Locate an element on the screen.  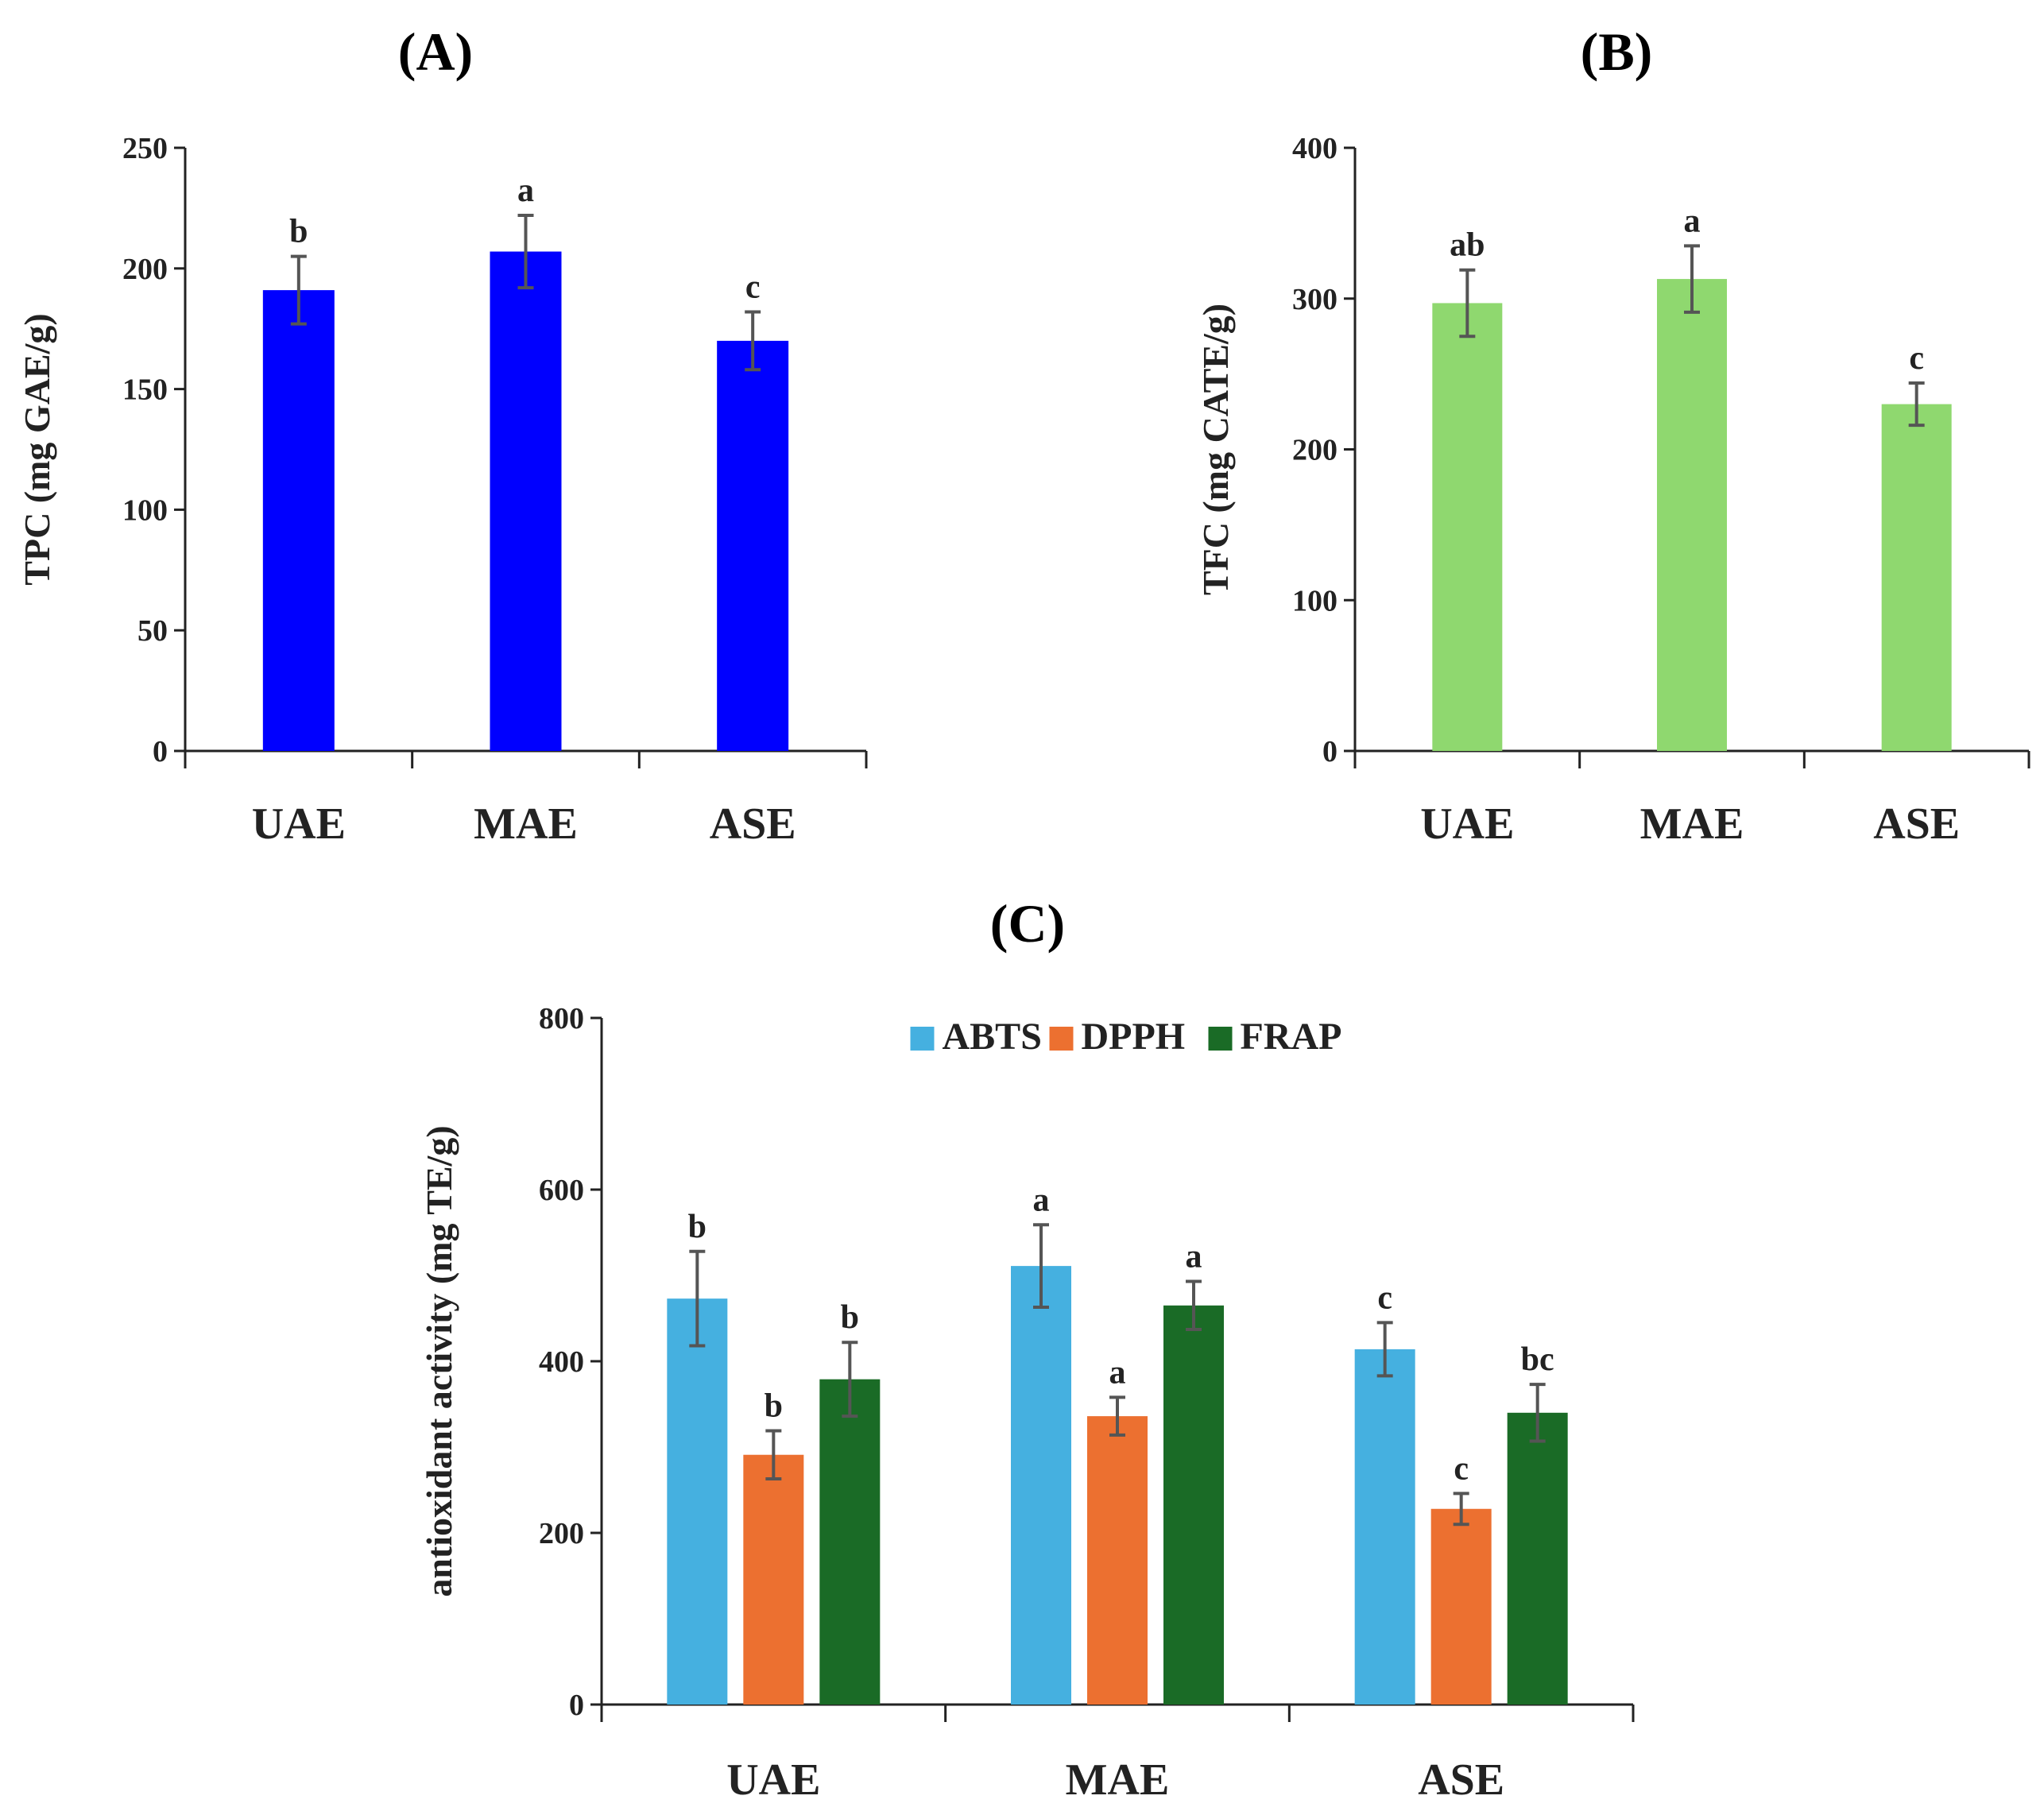
panel-a-y-tick-label: 50 is located at coordinates (152, 631).